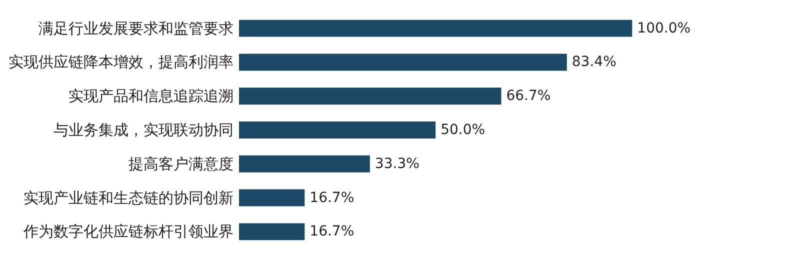 This screenshot has height=264, width=800. I want to click on data-label: 100.0%, so click(664, 28).